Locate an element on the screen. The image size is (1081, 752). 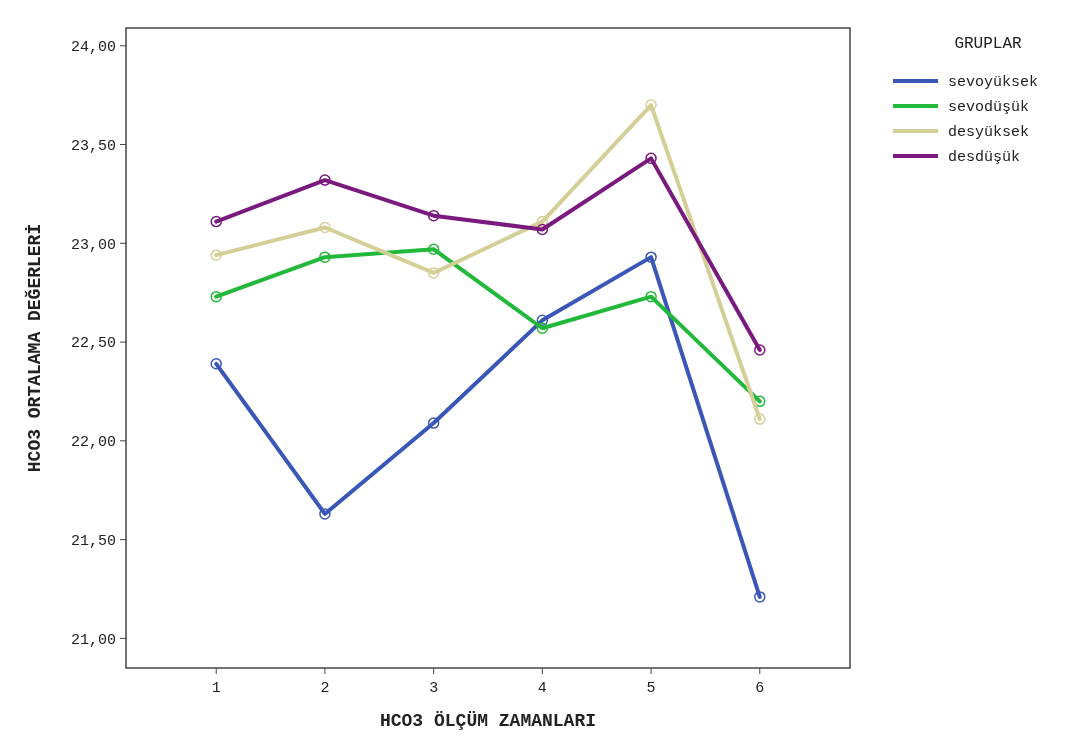
y-tick-label: 24,00 is located at coordinates (93, 48).